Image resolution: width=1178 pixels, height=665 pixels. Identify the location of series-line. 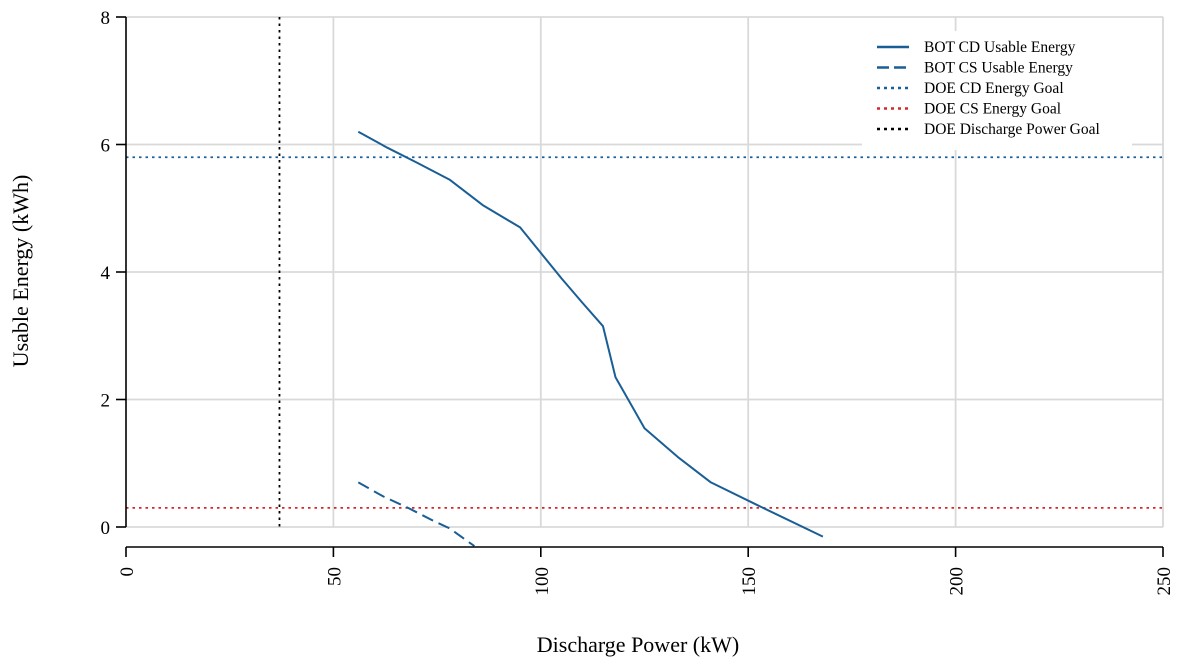
(416, 514).